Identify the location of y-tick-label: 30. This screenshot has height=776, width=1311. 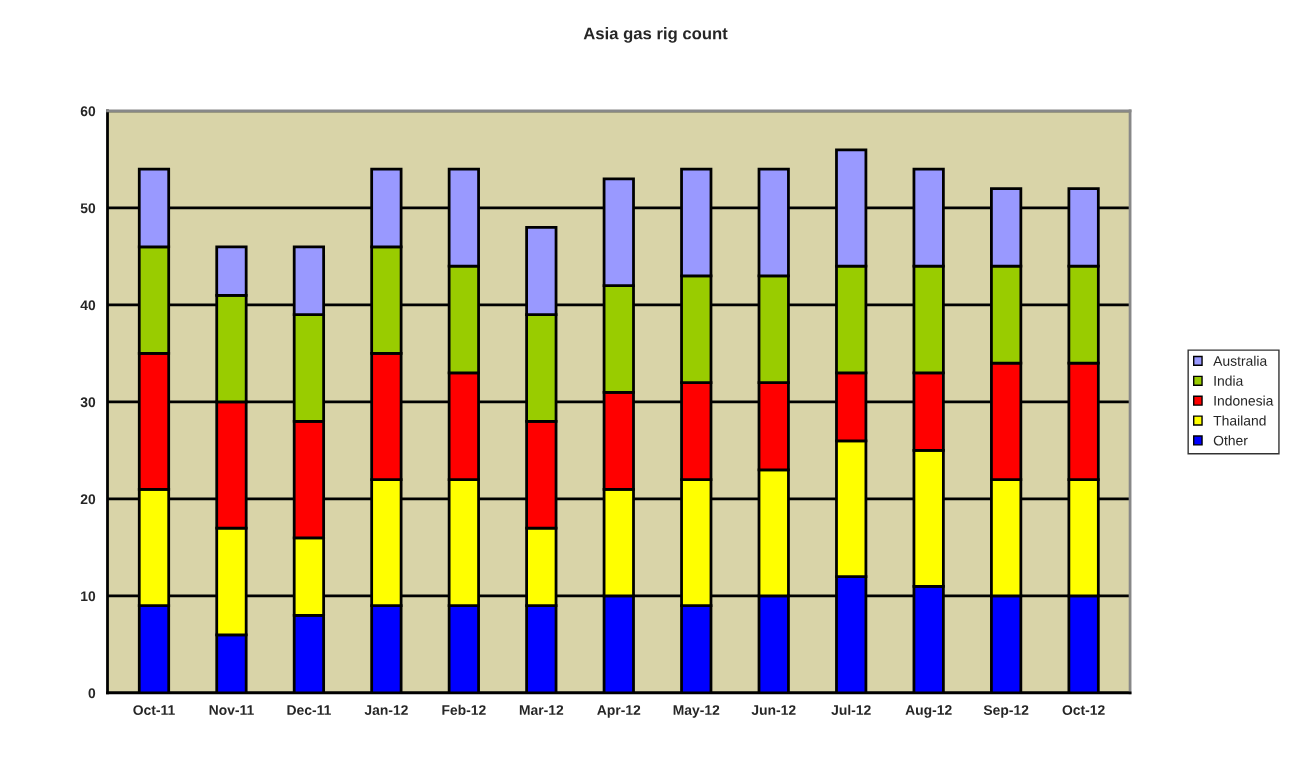
(88, 402).